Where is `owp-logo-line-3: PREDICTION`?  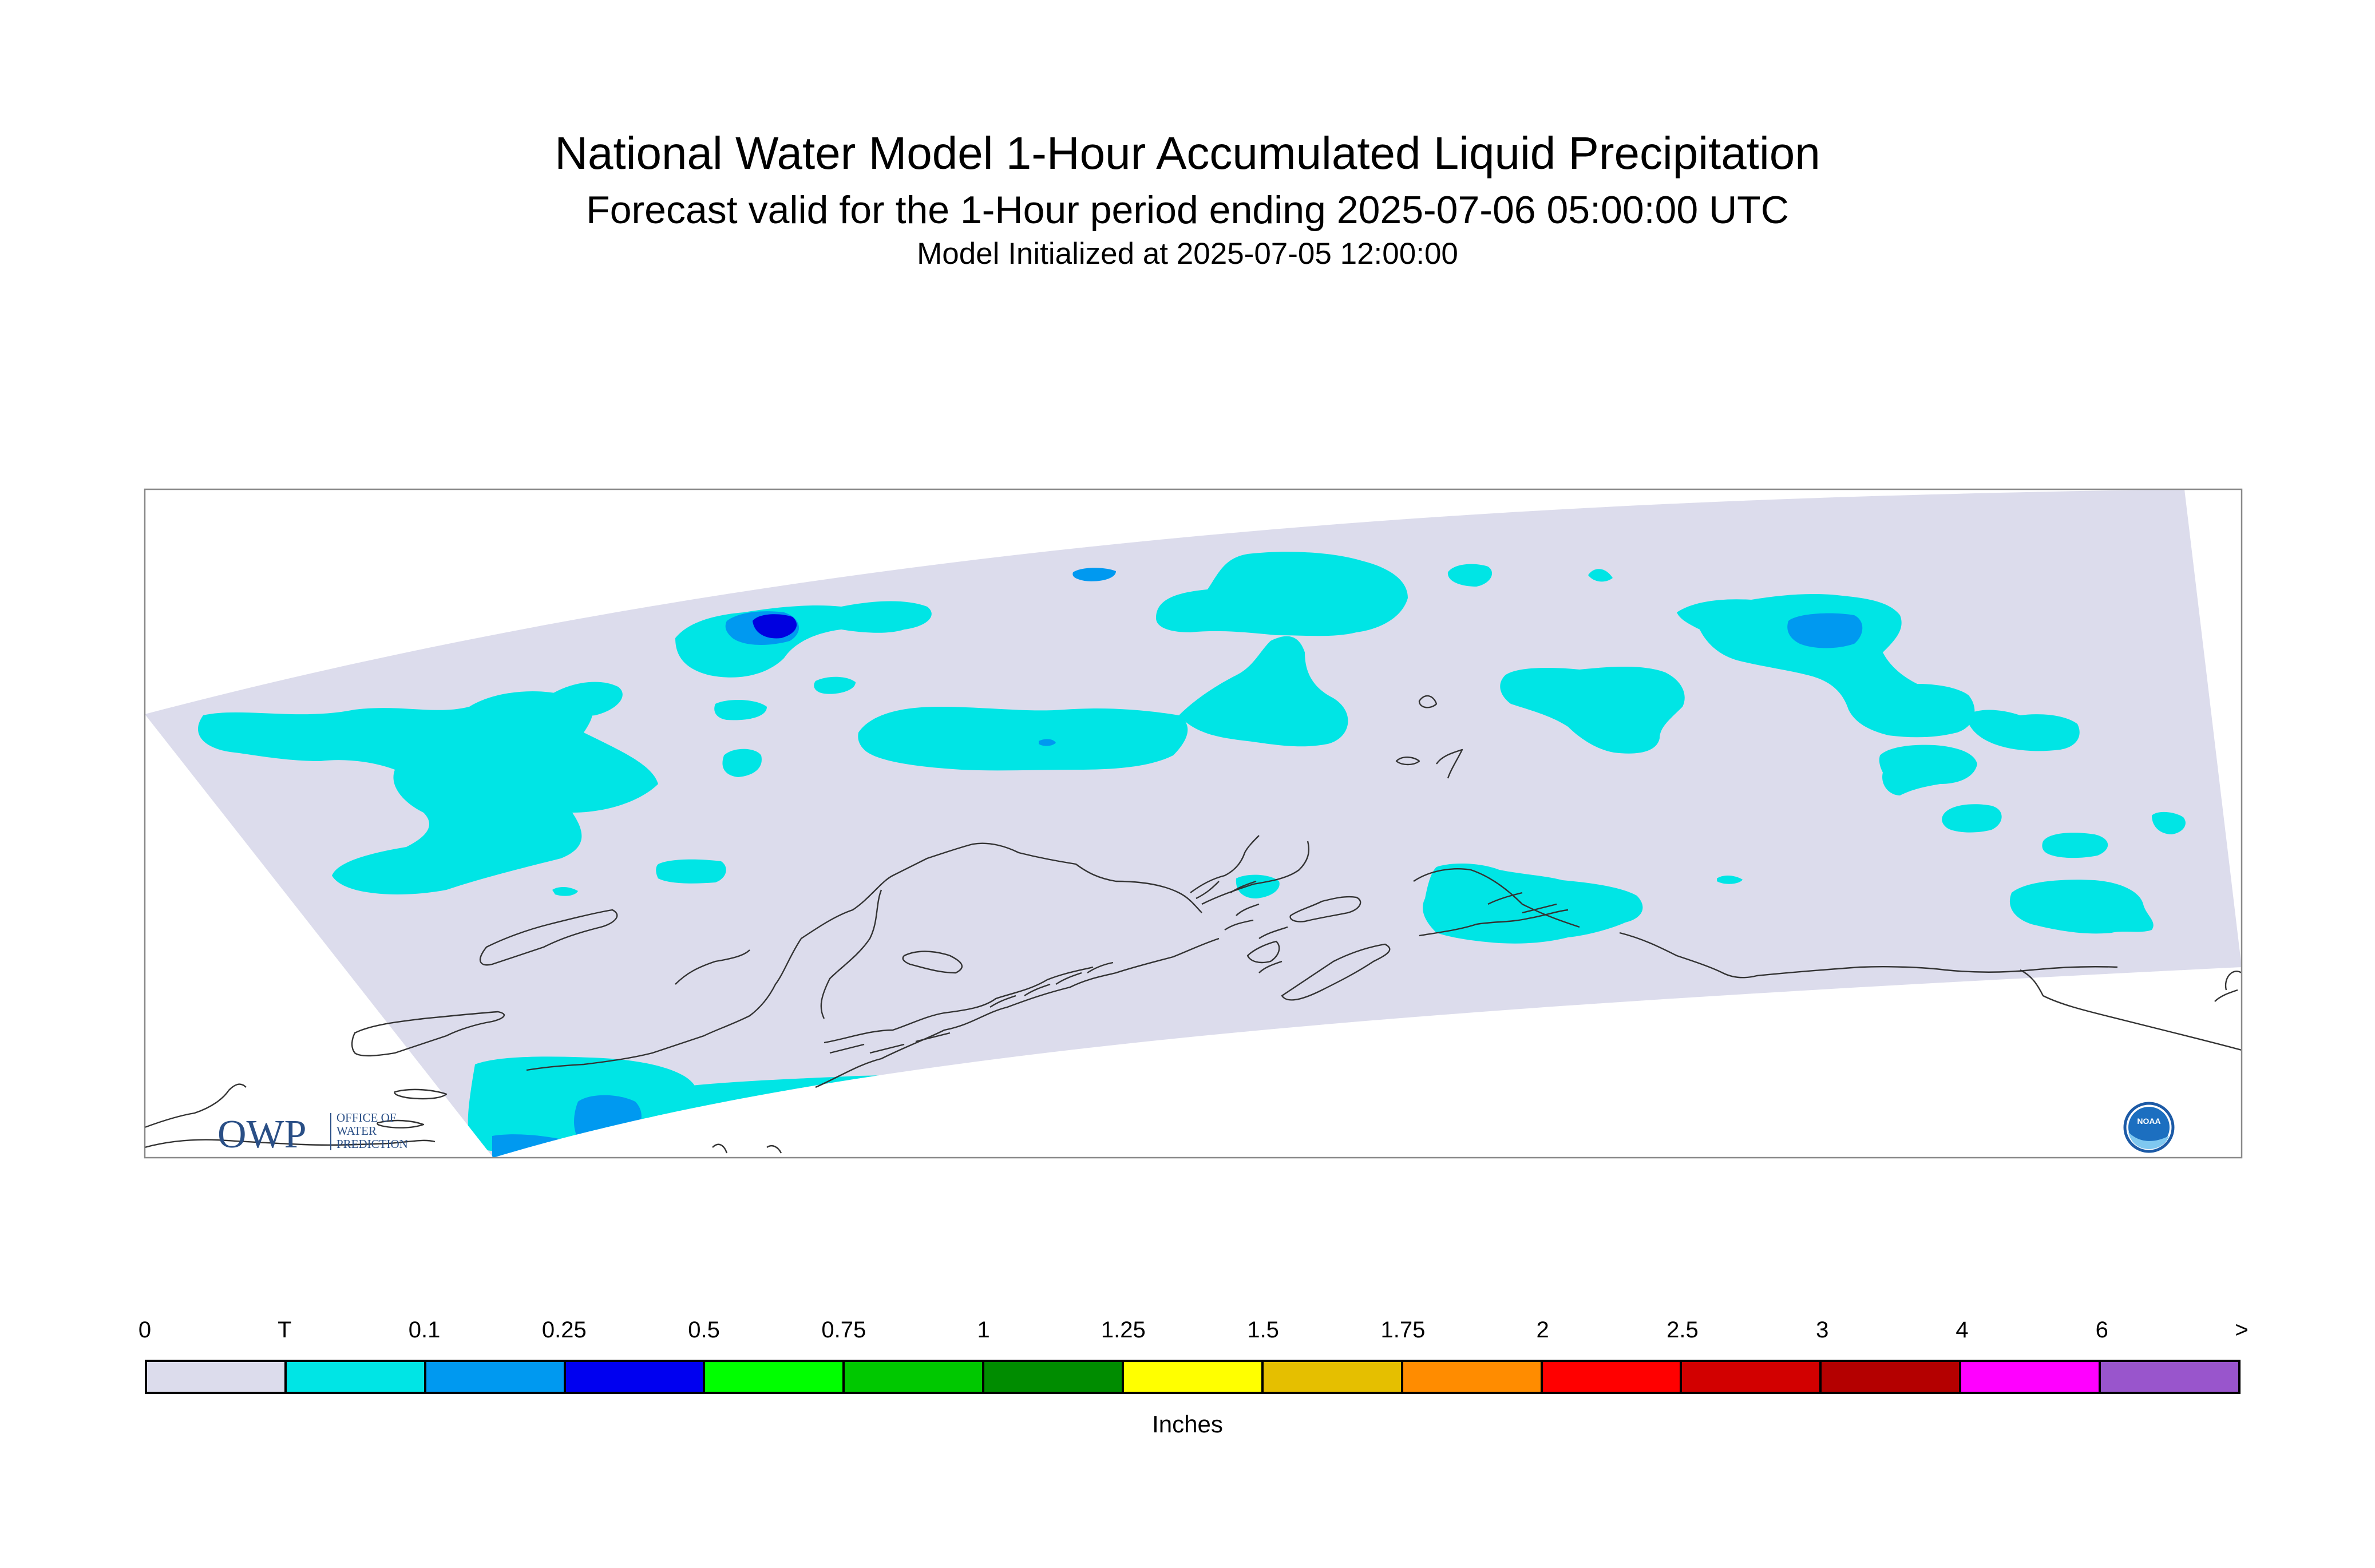 owp-logo-line-3: PREDICTION is located at coordinates (373, 1144).